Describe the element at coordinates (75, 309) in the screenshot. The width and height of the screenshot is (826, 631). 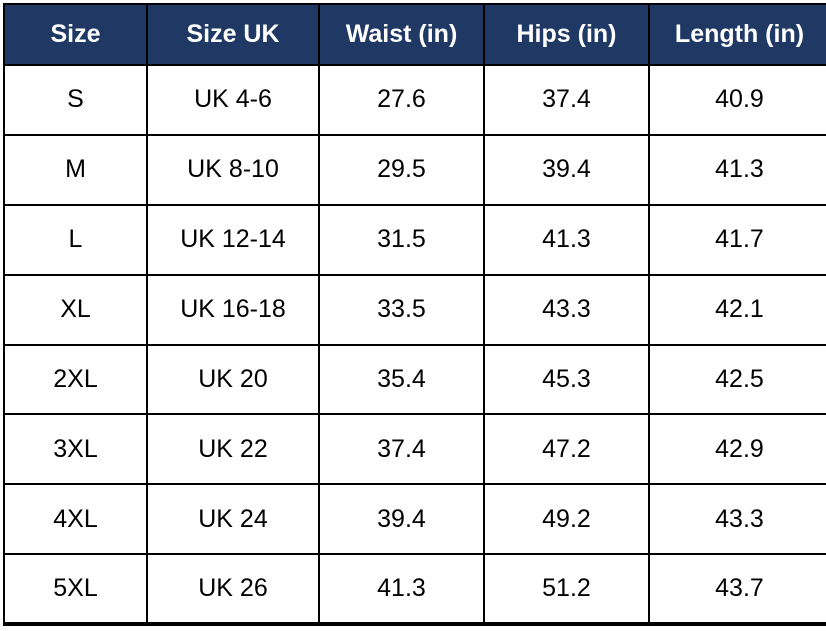
I see `cell-size: XL` at that location.